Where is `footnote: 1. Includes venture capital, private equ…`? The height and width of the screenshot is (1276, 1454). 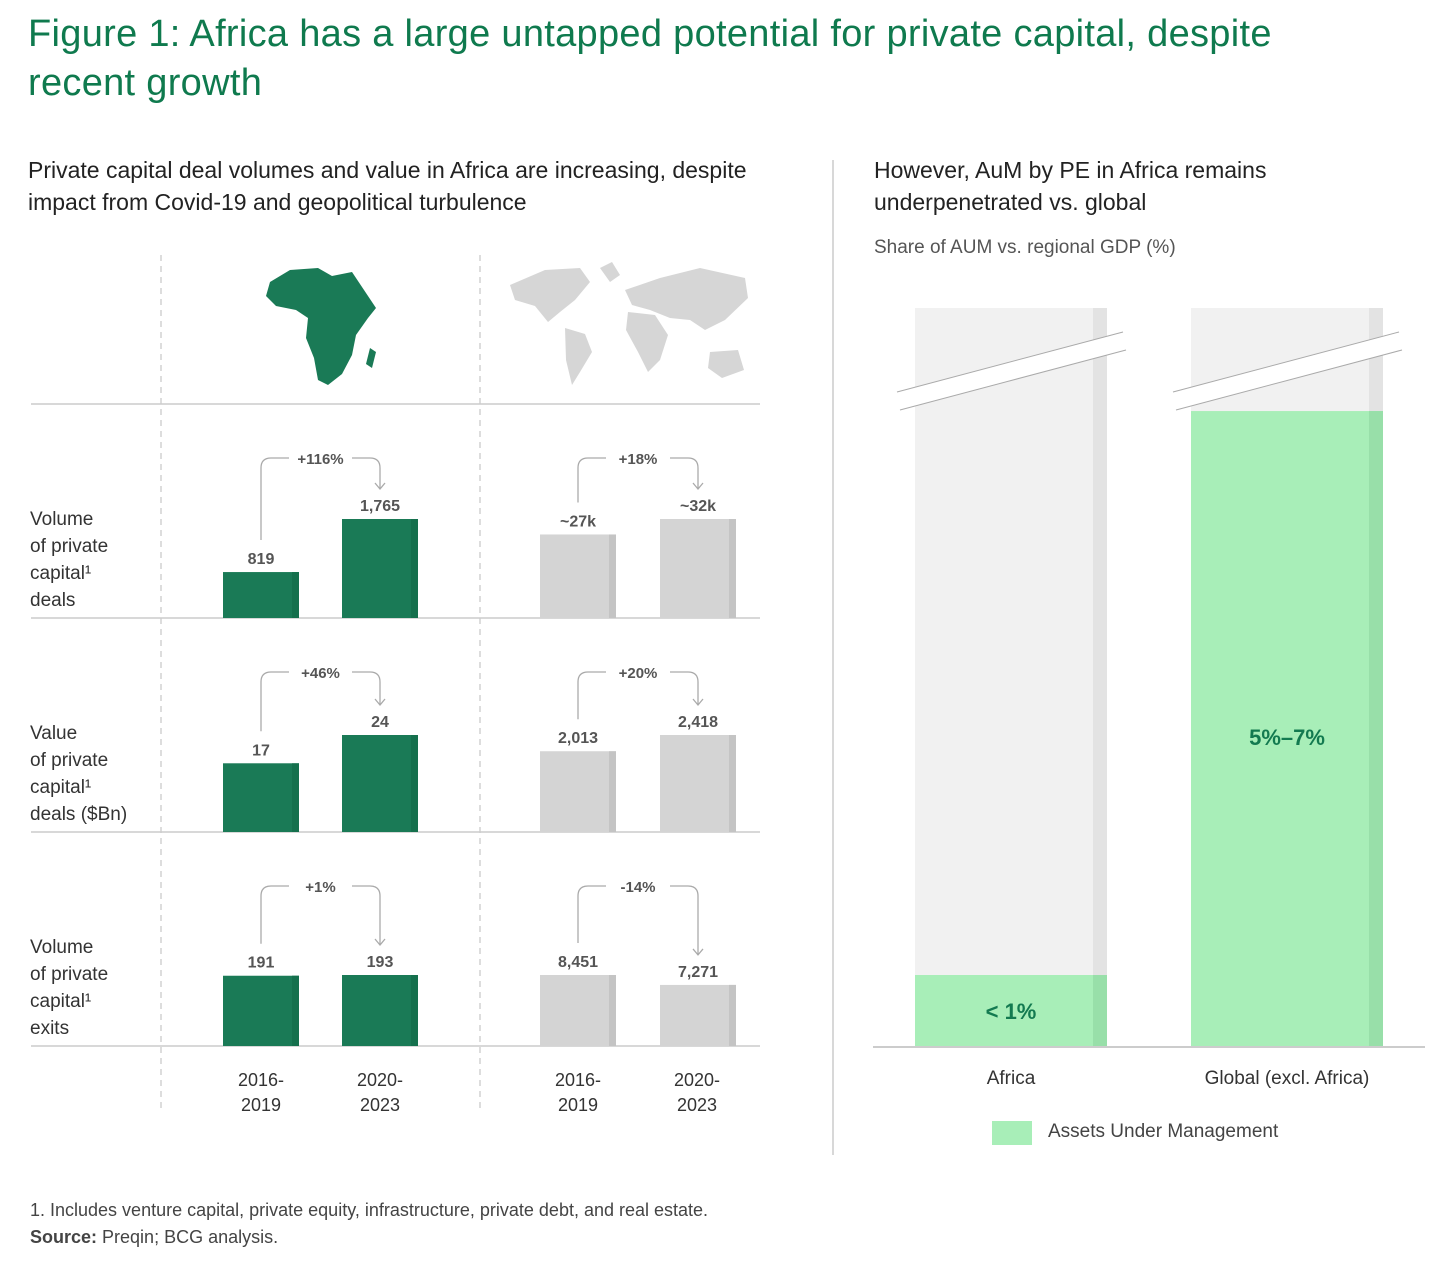 footnote: 1. Includes venture capital, private equ… is located at coordinates (369, 1210).